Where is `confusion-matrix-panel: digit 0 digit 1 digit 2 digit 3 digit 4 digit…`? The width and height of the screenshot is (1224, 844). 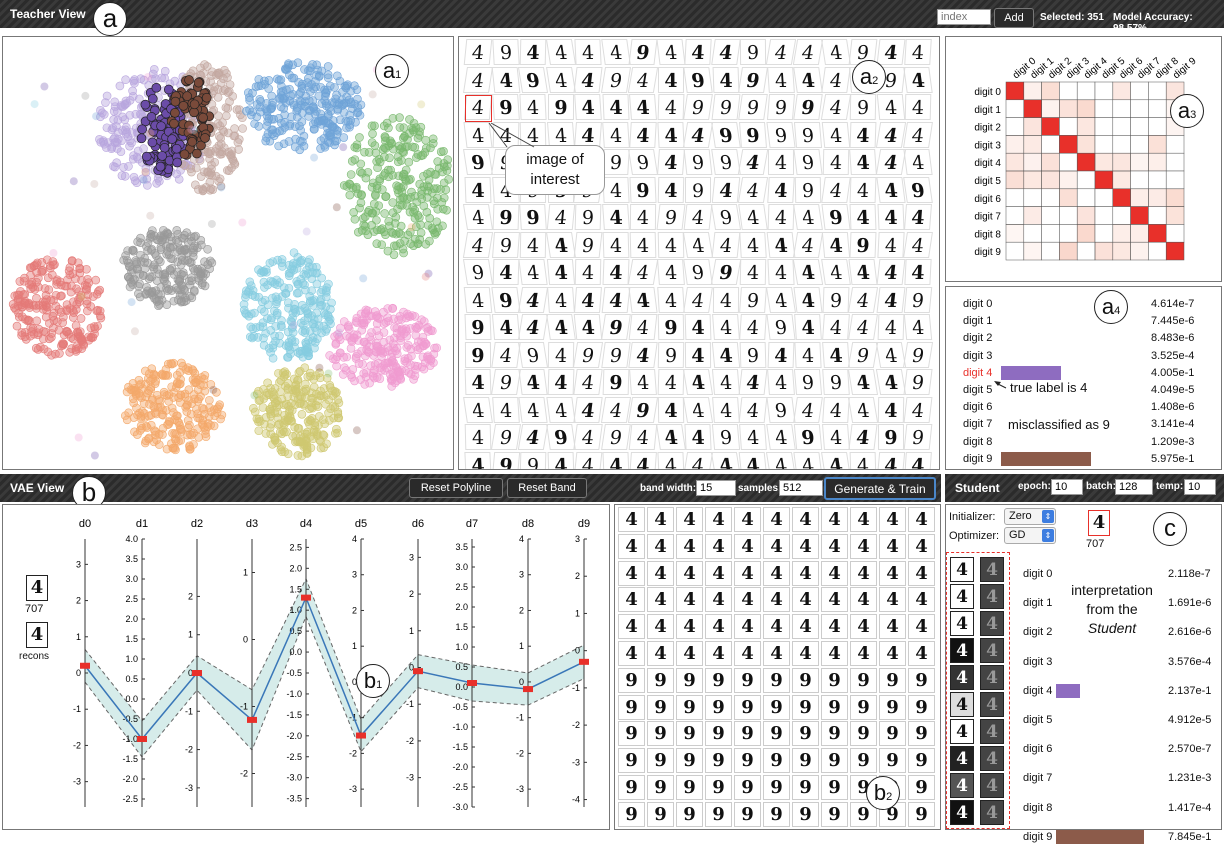 confusion-matrix-panel: digit 0 digit 1 digit 2 digit 3 digit 4 digit… is located at coordinates (1083, 159).